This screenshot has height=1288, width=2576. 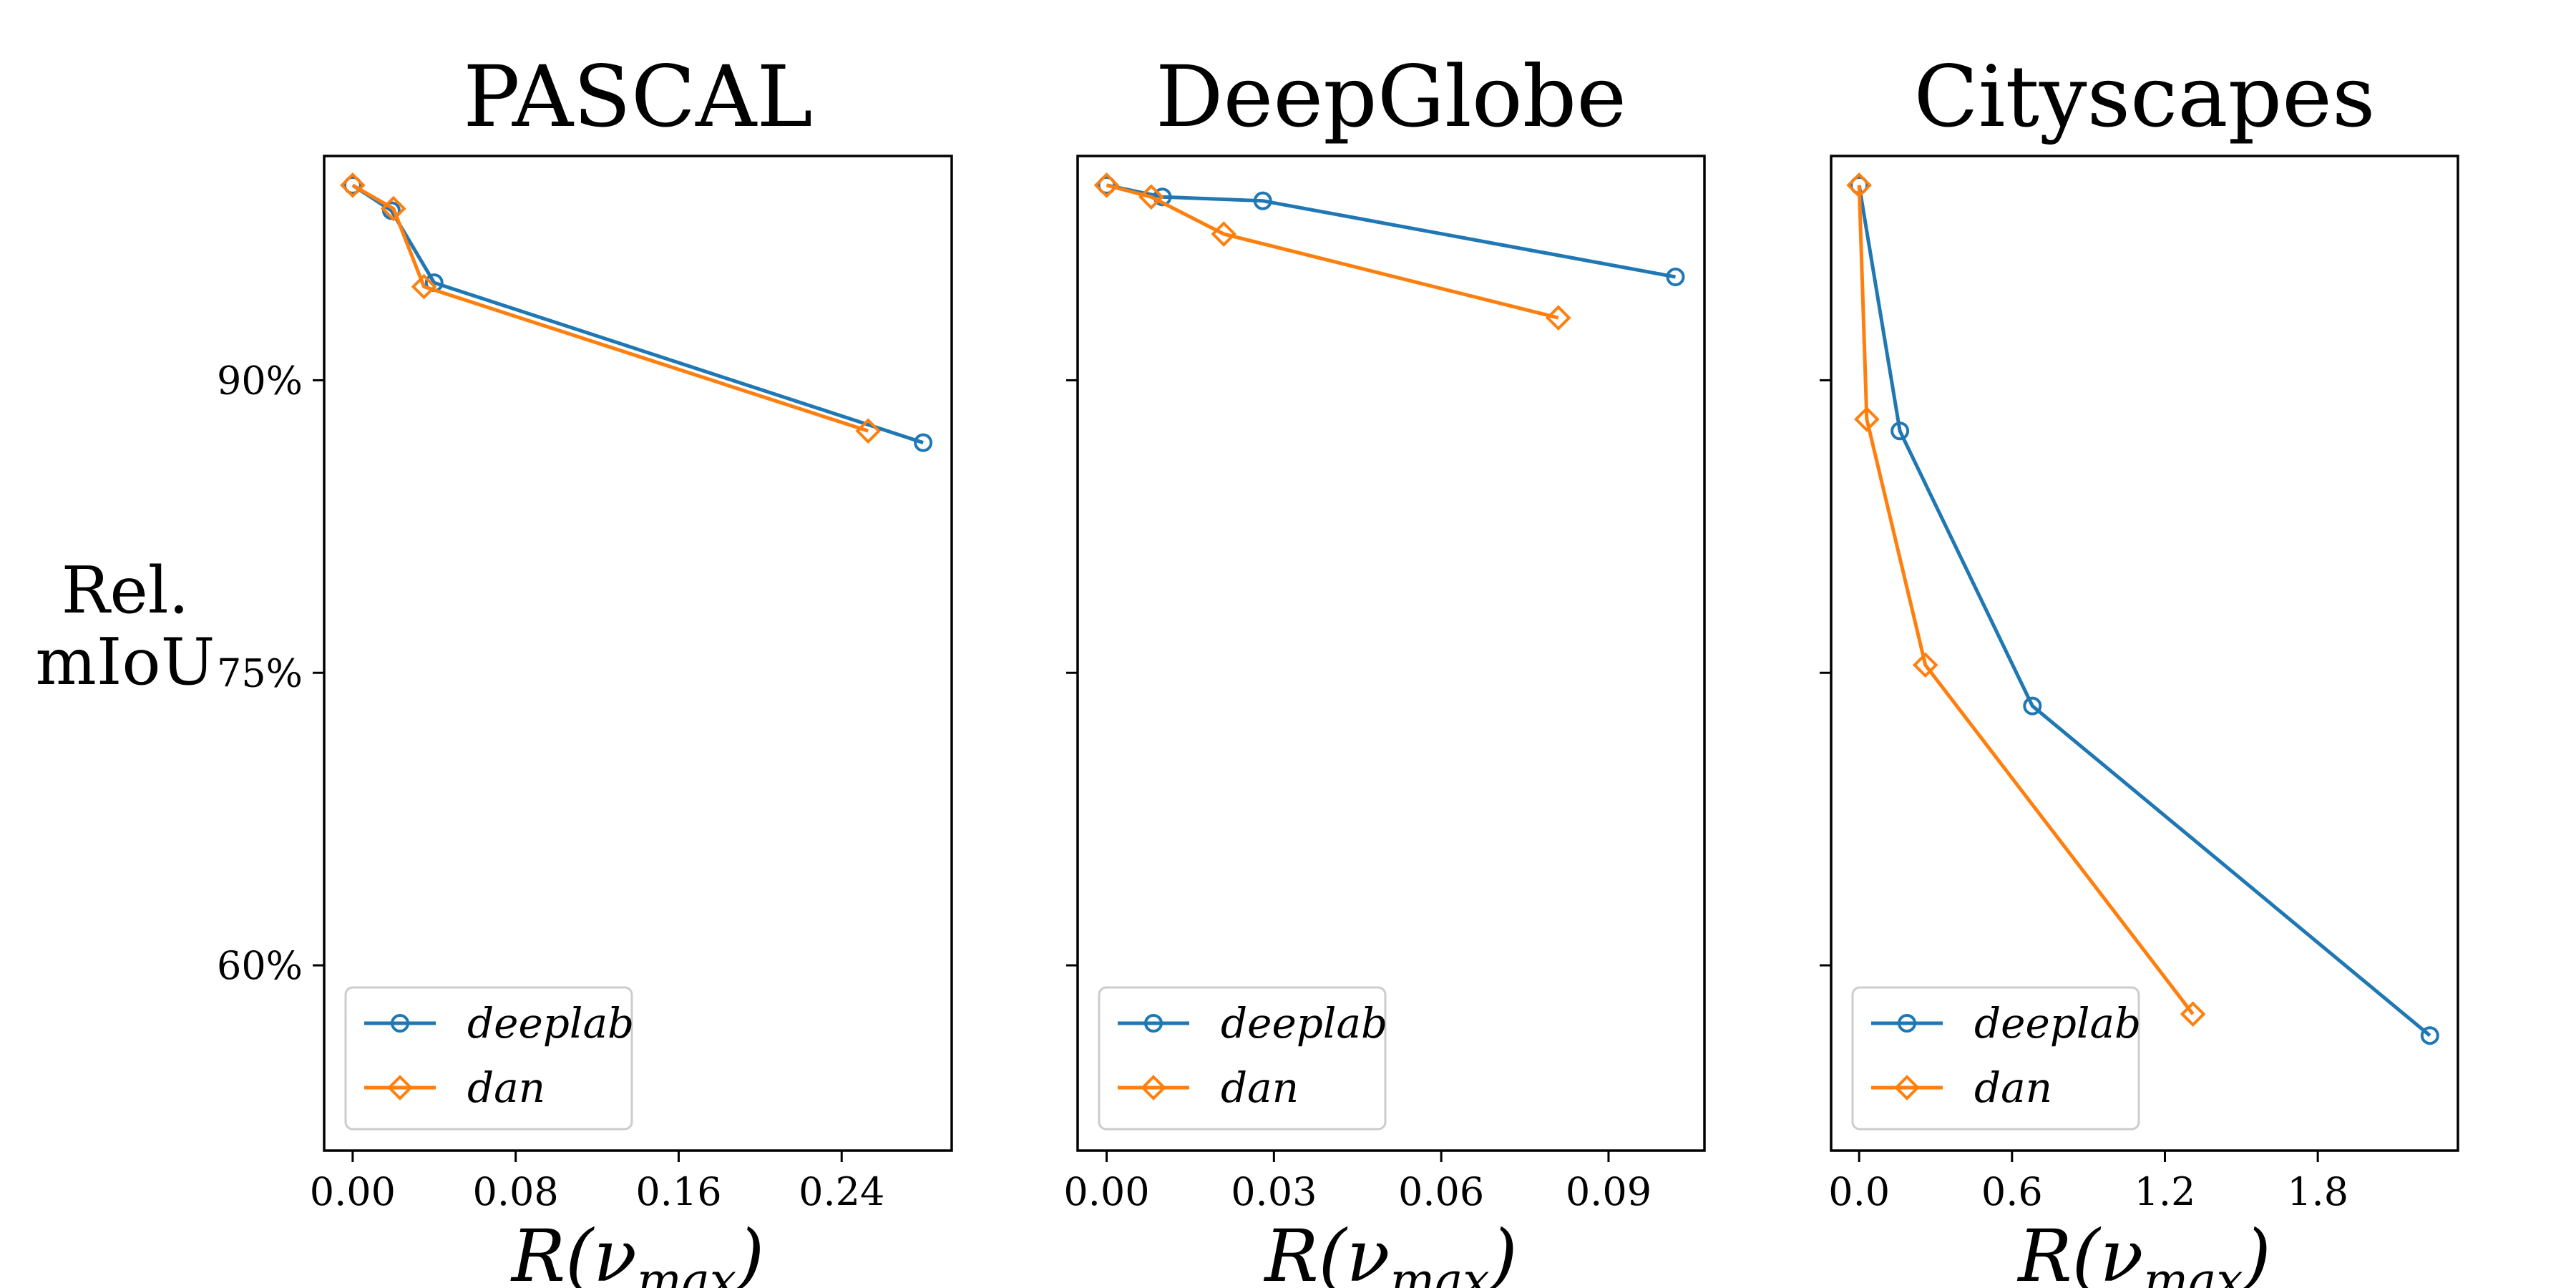 I want to click on x-tick-label: 0.08, so click(x=516, y=1191).